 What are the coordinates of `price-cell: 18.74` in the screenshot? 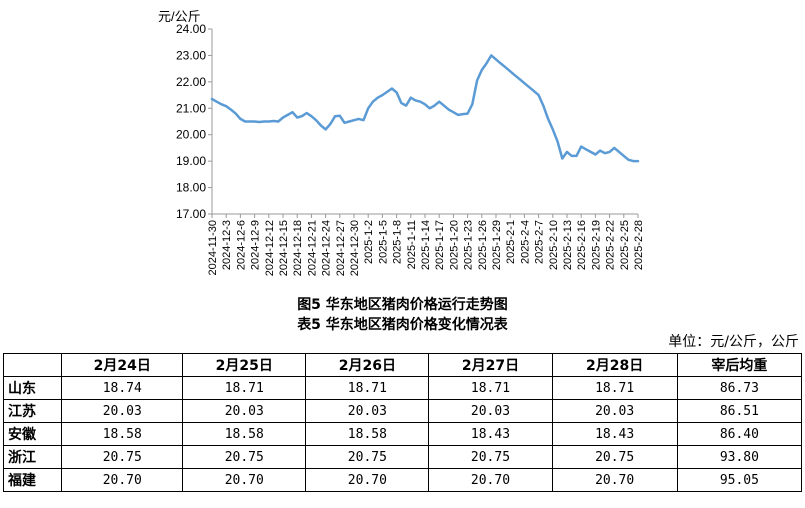 It's located at (122, 388).